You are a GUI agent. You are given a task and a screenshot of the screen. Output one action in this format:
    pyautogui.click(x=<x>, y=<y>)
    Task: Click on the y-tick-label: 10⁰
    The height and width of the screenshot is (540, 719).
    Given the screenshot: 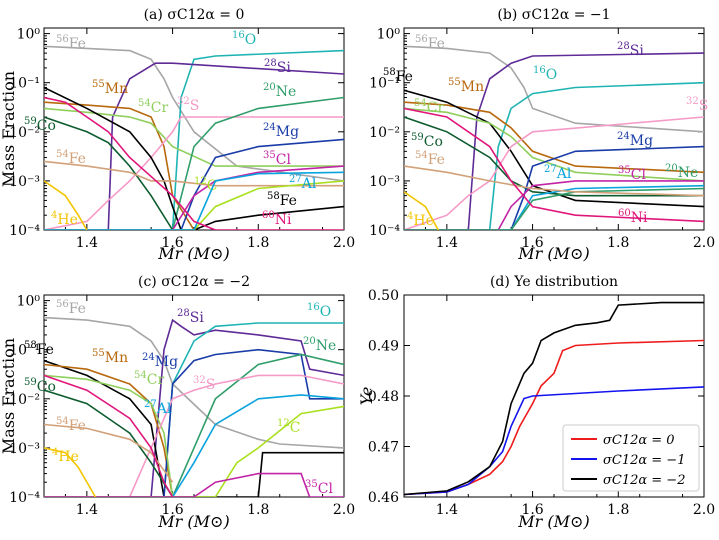 What is the action you would take?
    pyautogui.click(x=29, y=35)
    